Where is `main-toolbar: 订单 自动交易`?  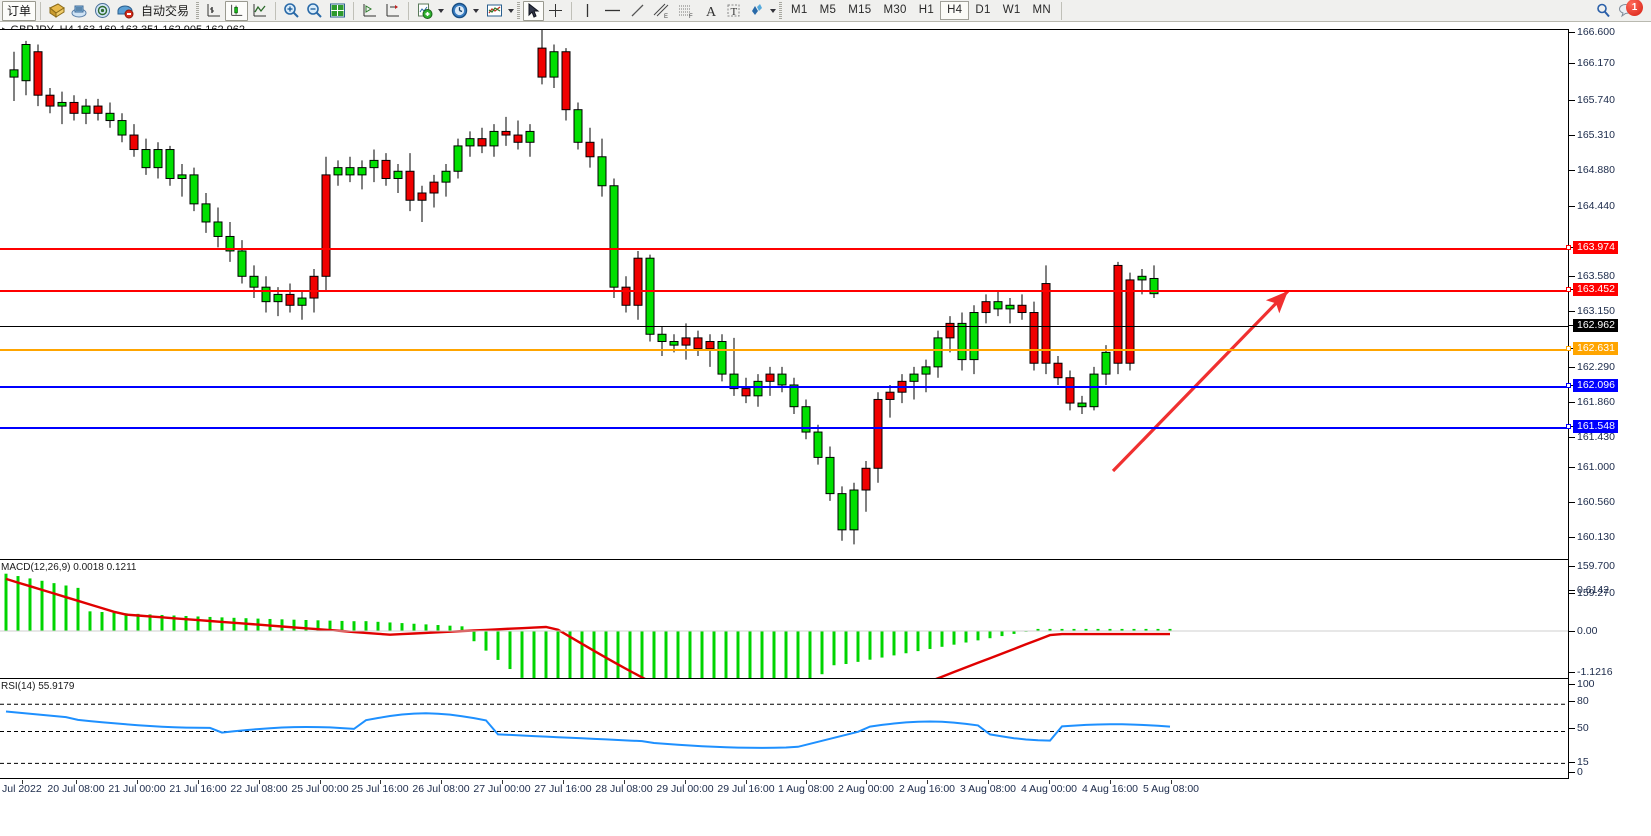
main-toolbar: 订单 自动交易 is located at coordinates (825, 11).